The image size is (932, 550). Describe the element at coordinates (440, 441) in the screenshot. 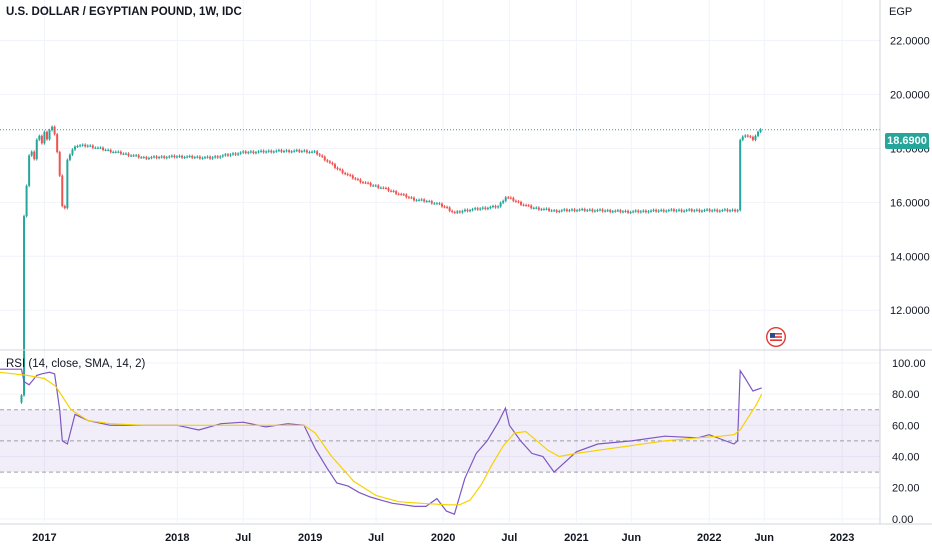

I see `rsi-band` at that location.